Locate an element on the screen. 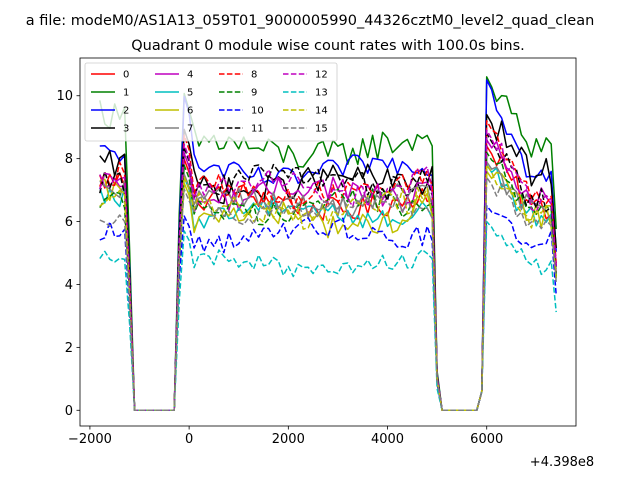 The image size is (640, 480). y-tick-label: 0 is located at coordinates (69, 411).